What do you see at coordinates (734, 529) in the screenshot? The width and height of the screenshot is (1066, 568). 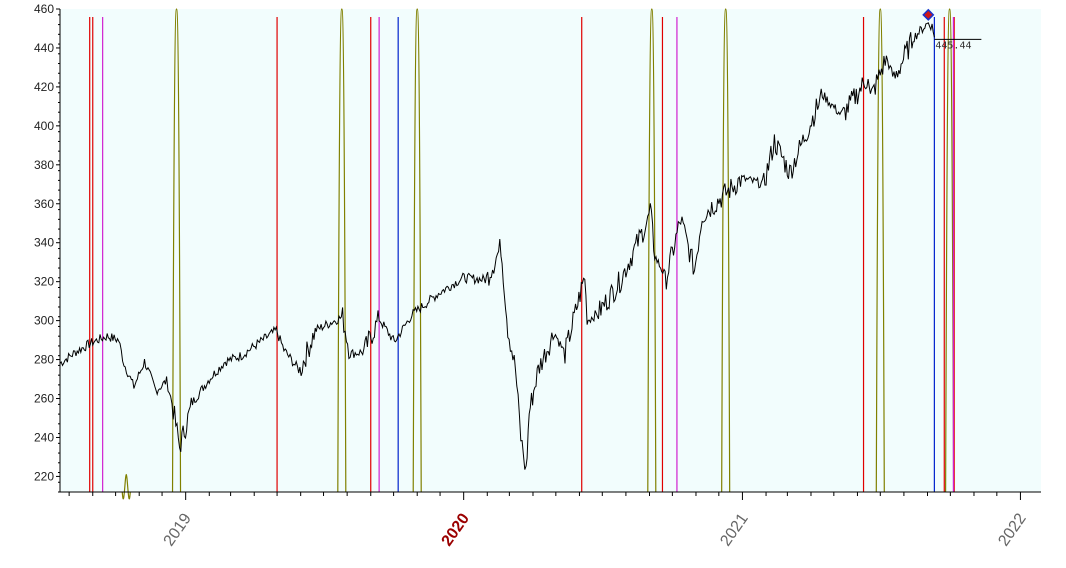 I see `x-tick-label: 2021` at bounding box center [734, 529].